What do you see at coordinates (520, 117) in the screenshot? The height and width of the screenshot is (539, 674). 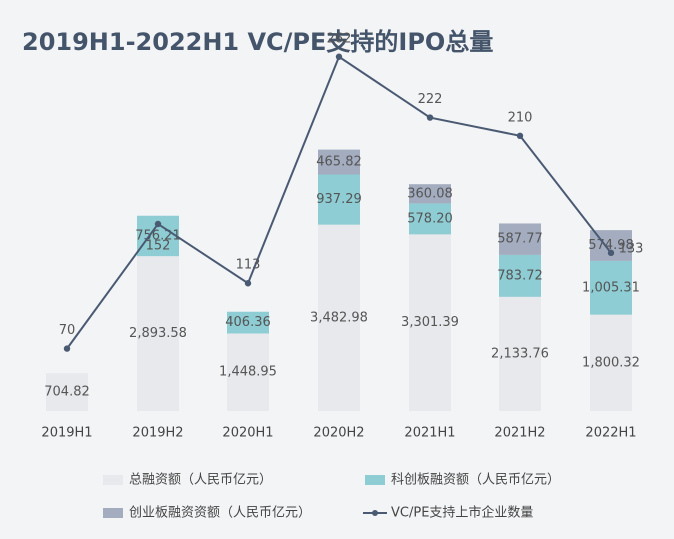 I see `line-data-label: 210` at bounding box center [520, 117].